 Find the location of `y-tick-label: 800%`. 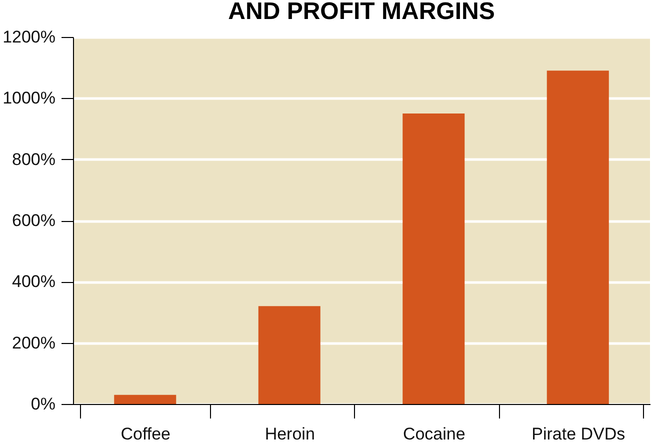

y-tick-label: 800% is located at coordinates (34, 159).